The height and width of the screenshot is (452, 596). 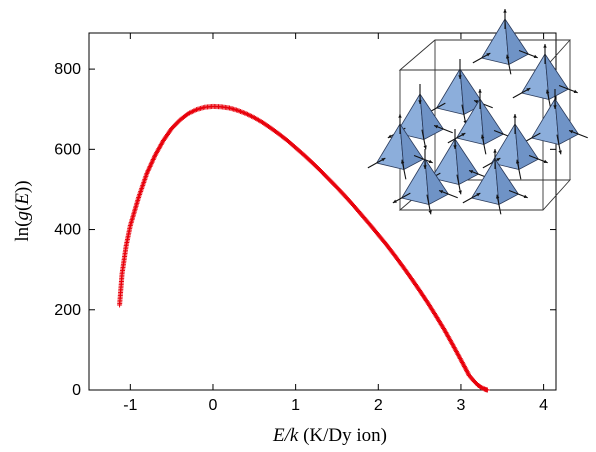 What do you see at coordinates (487, 390) in the screenshot?
I see `data-point-marker` at bounding box center [487, 390].